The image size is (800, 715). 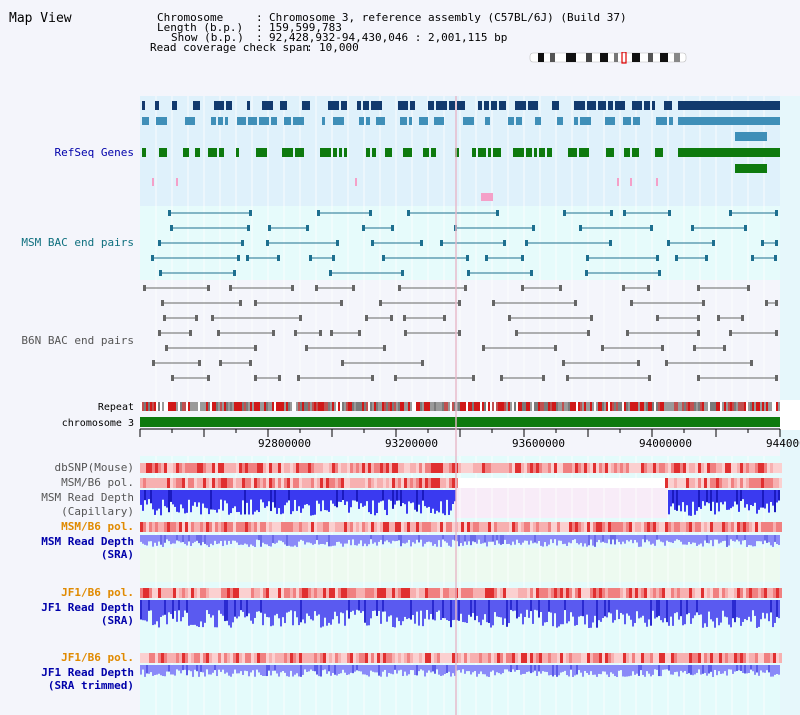 I want to click on coverage-label: Read coverage check span, so click(x=229, y=47).